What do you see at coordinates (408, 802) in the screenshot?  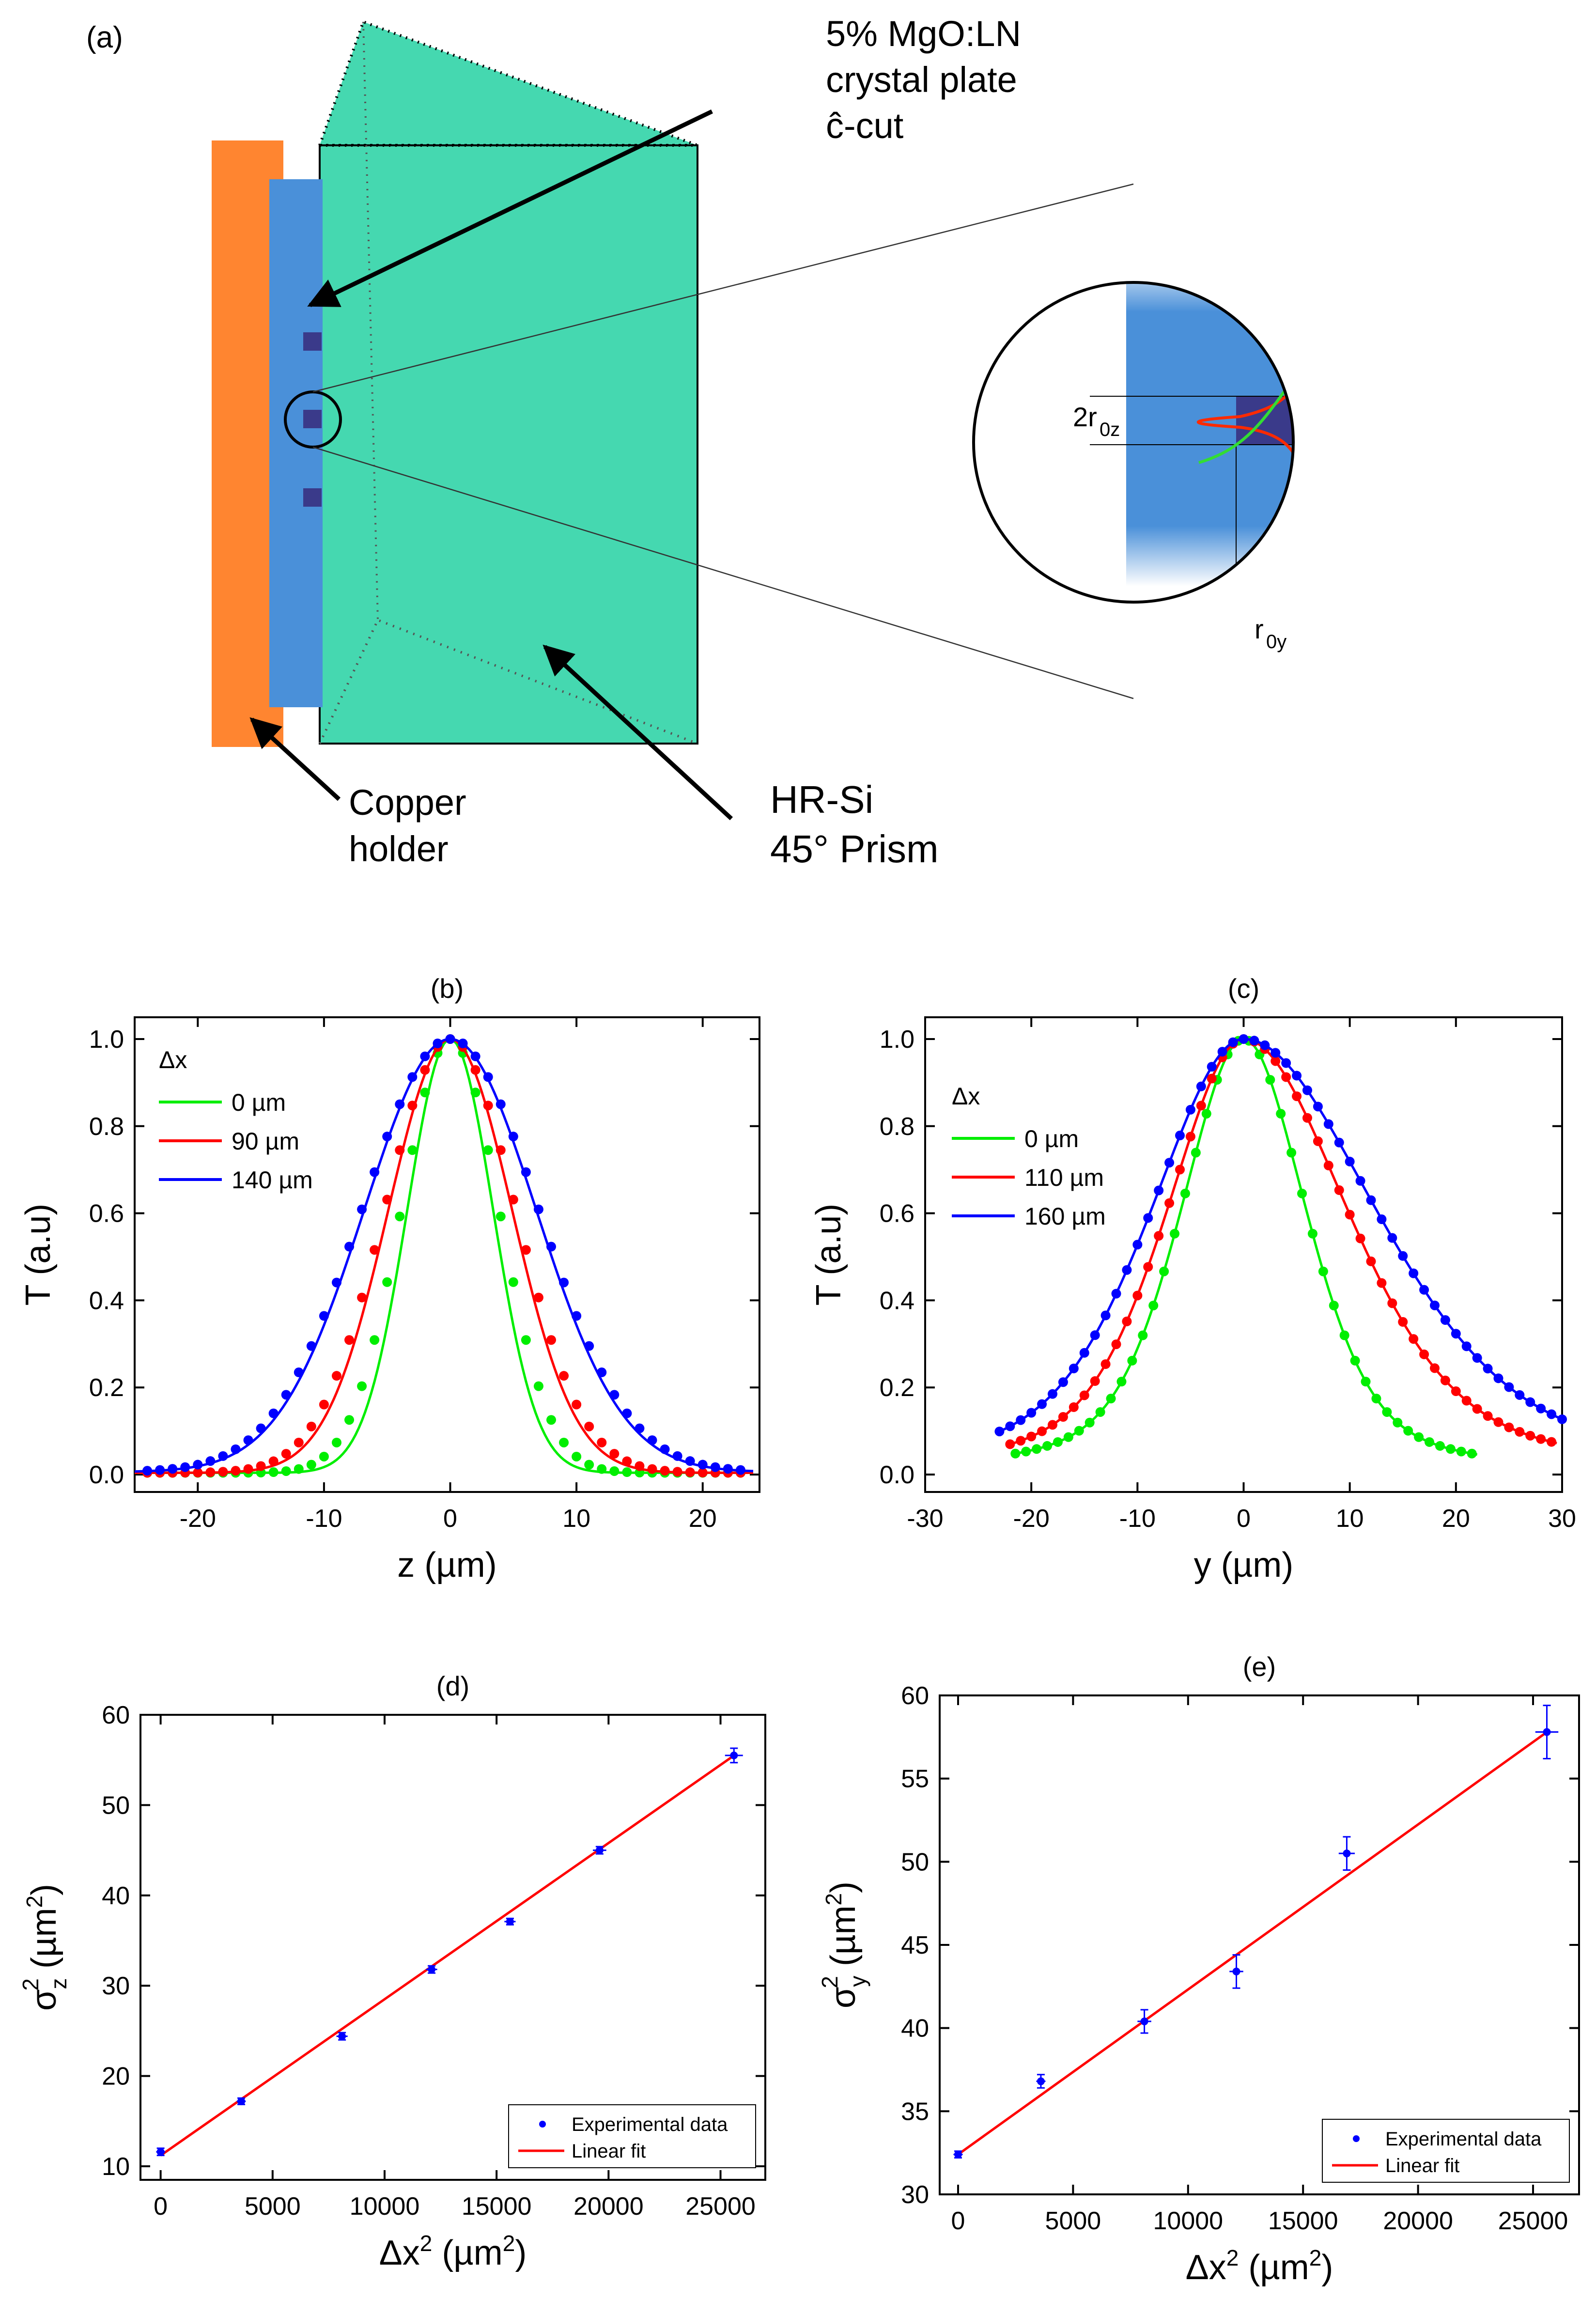 I see `holder-label-line1: Copper` at bounding box center [408, 802].